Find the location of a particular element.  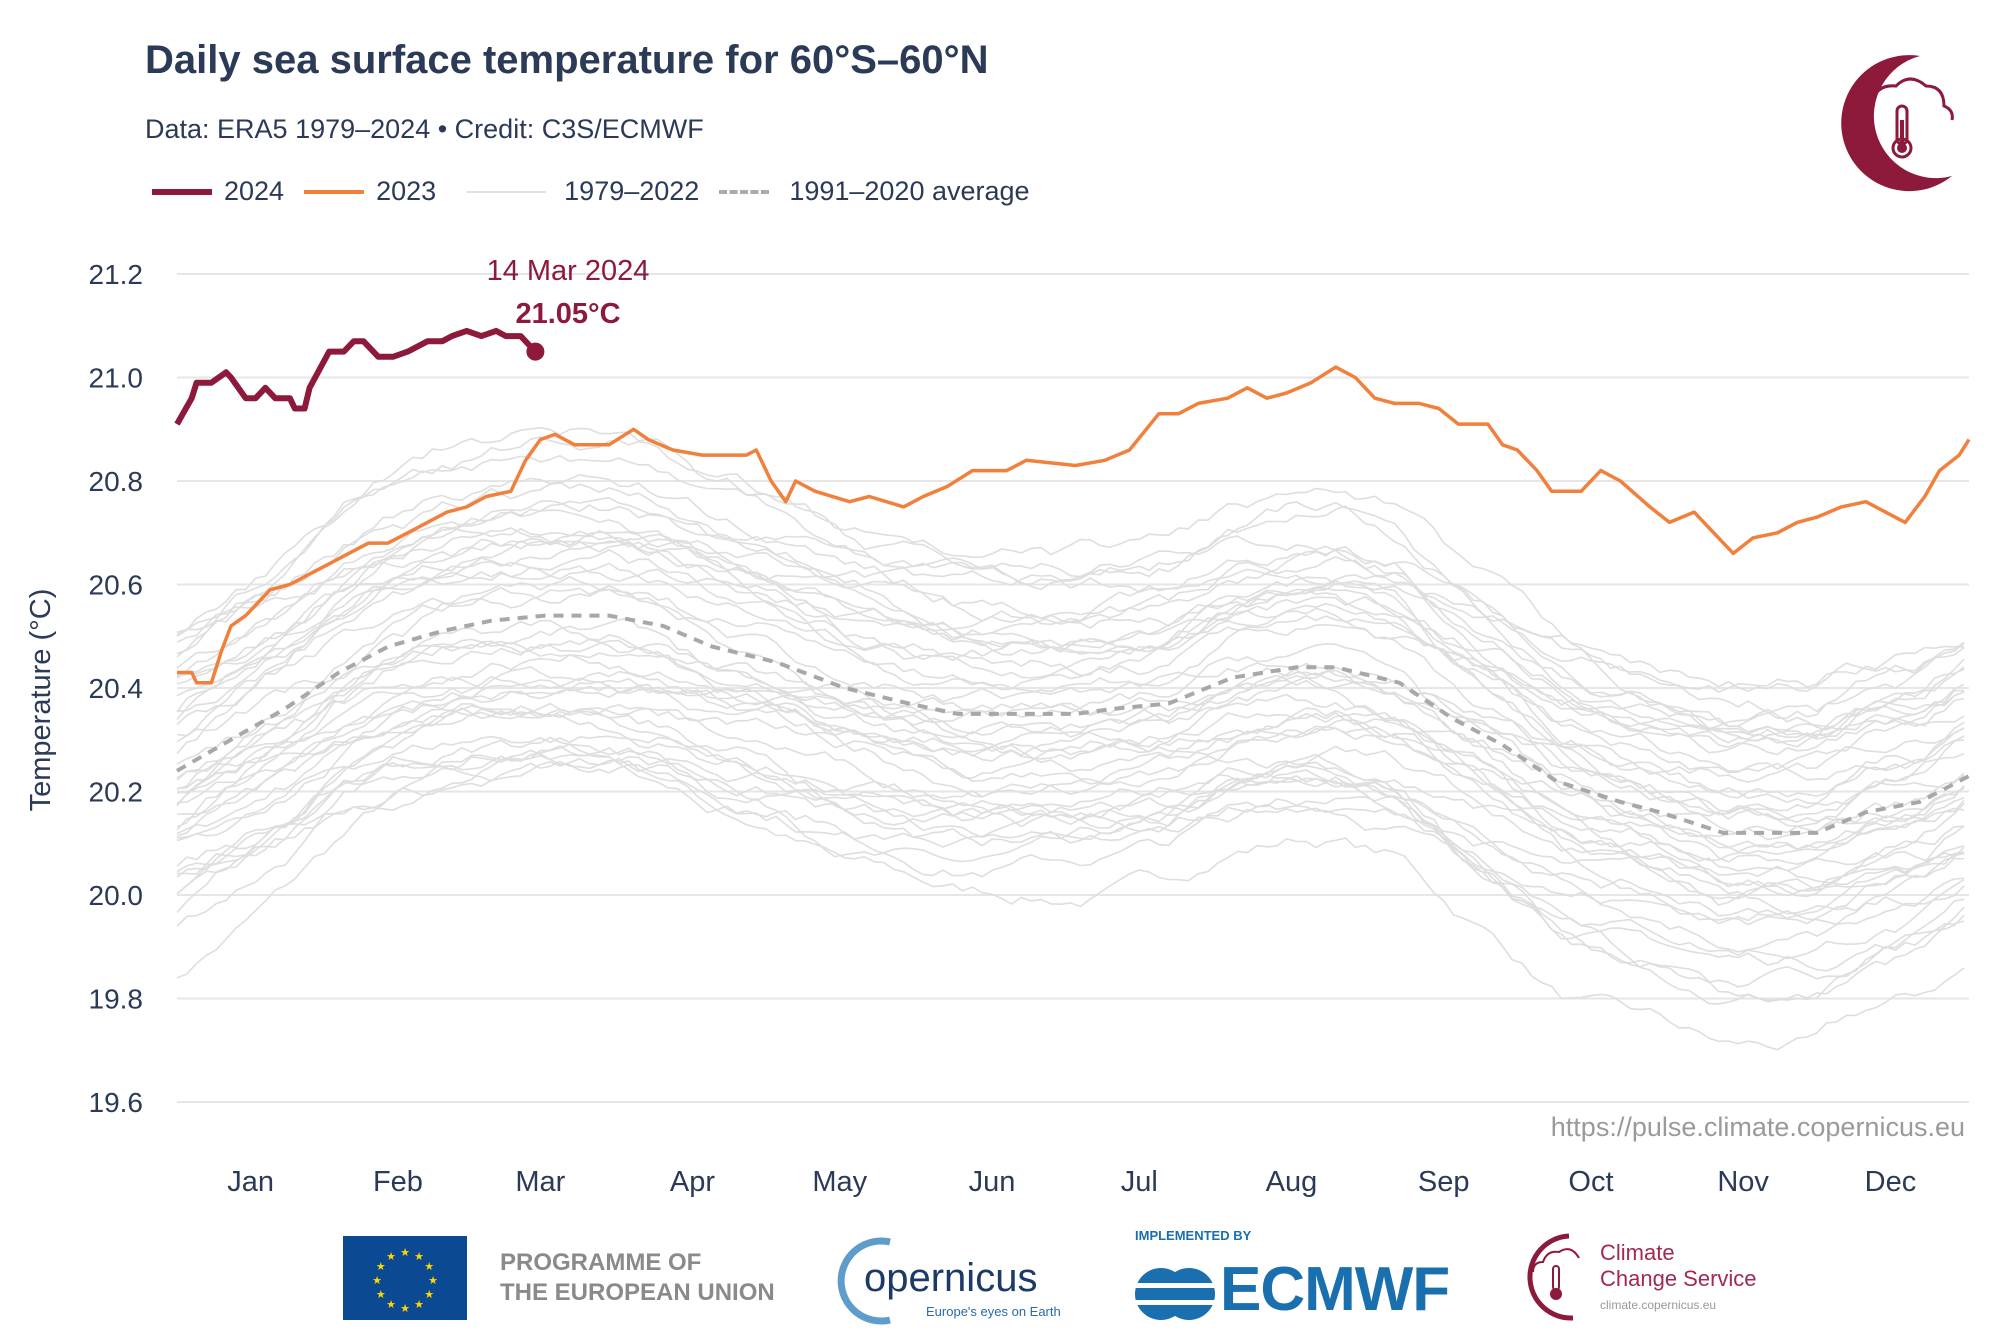

x-tick-label: Sep is located at coordinates (1444, 1182).